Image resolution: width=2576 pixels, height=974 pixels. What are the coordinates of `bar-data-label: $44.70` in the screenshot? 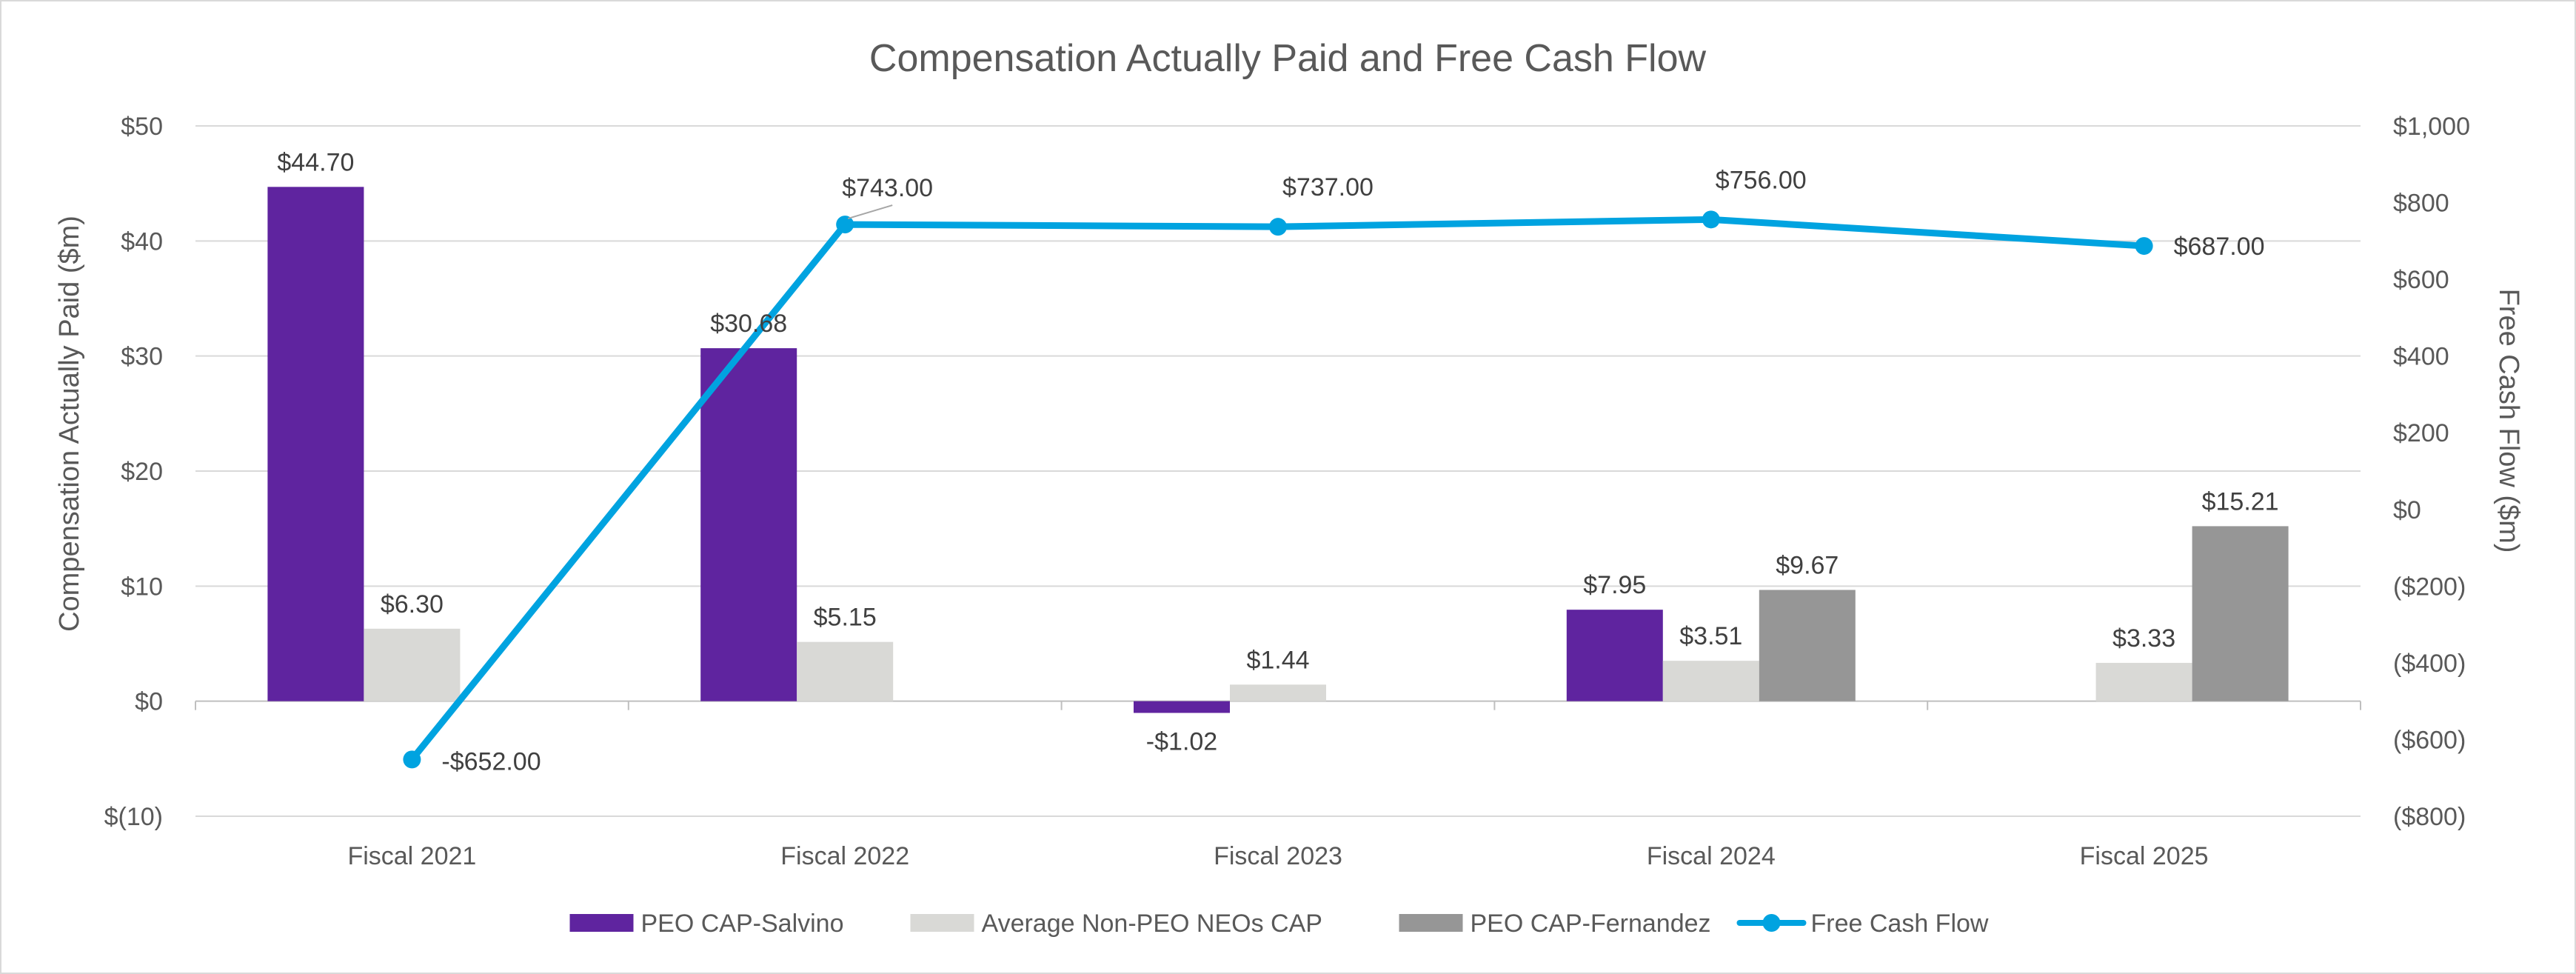 It's located at (315, 162).